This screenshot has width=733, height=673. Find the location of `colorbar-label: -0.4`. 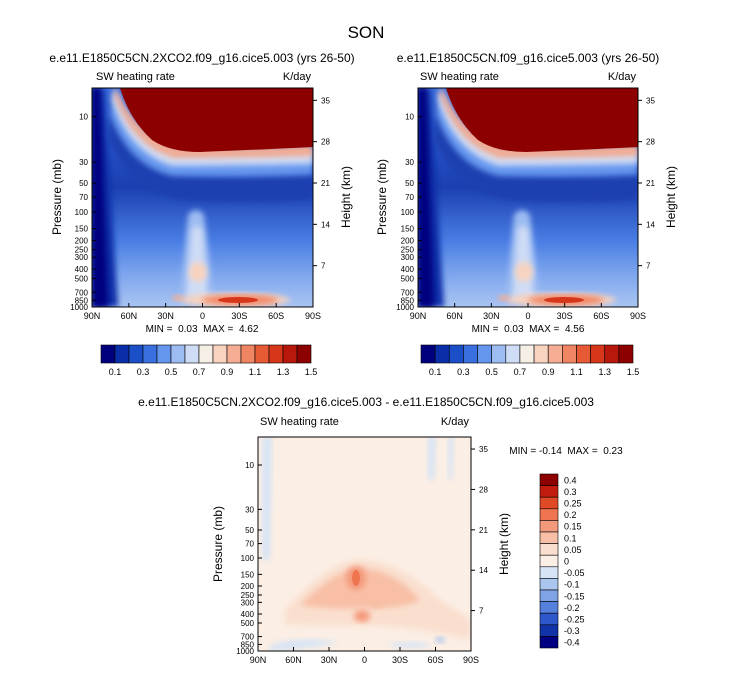

colorbar-label: -0.4 is located at coordinates (572, 643).